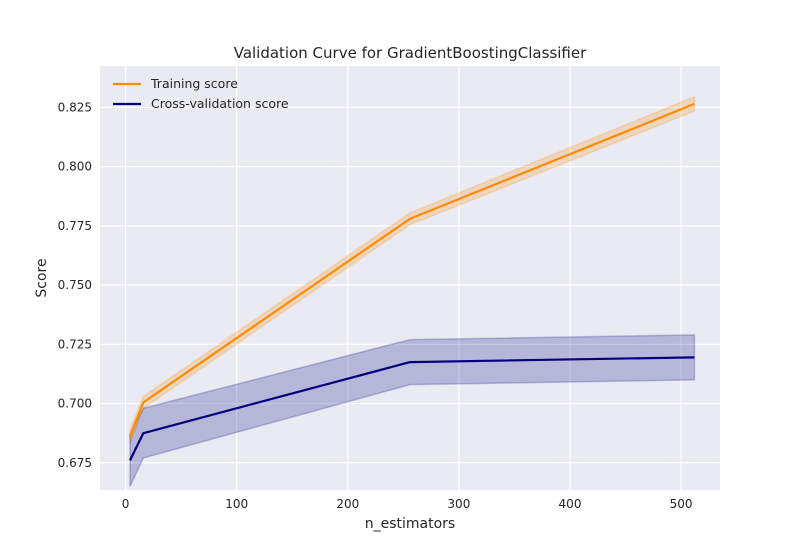 This screenshot has width=800, height=550. I want to click on y-tick-label: 0.800, so click(75, 167).